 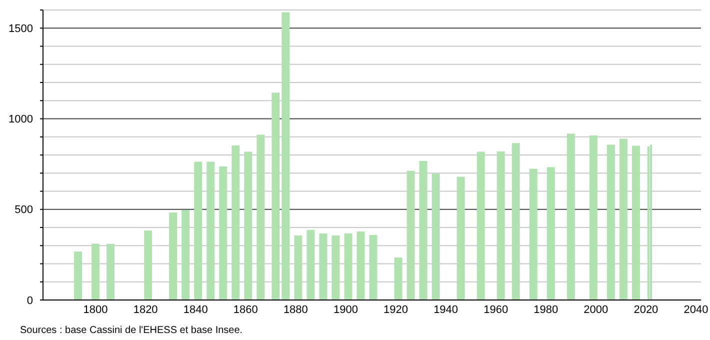 What do you see at coordinates (20, 120) in the screenshot?
I see `y-tick-label: 1000` at bounding box center [20, 120].